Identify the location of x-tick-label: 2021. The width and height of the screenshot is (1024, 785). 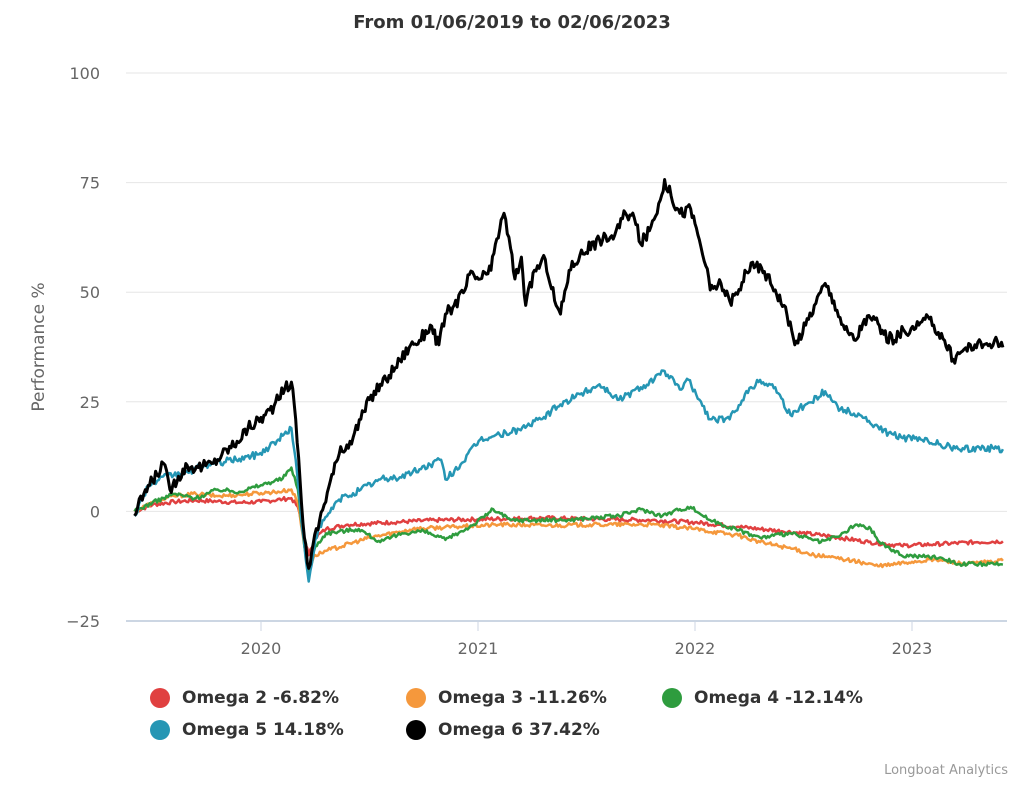
(478, 648).